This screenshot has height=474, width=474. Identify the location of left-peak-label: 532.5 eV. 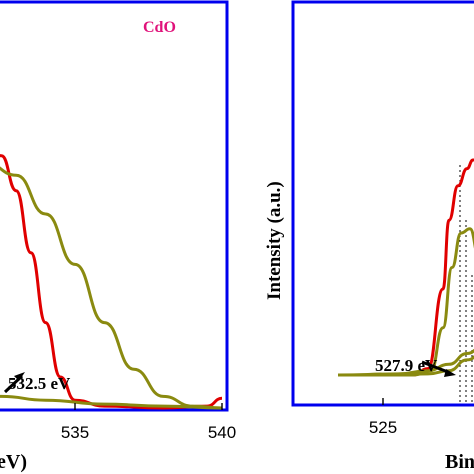
(39, 383).